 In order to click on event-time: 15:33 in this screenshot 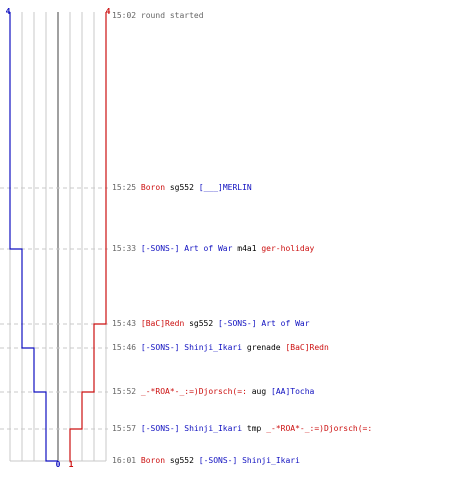, I will do `click(124, 248)`.